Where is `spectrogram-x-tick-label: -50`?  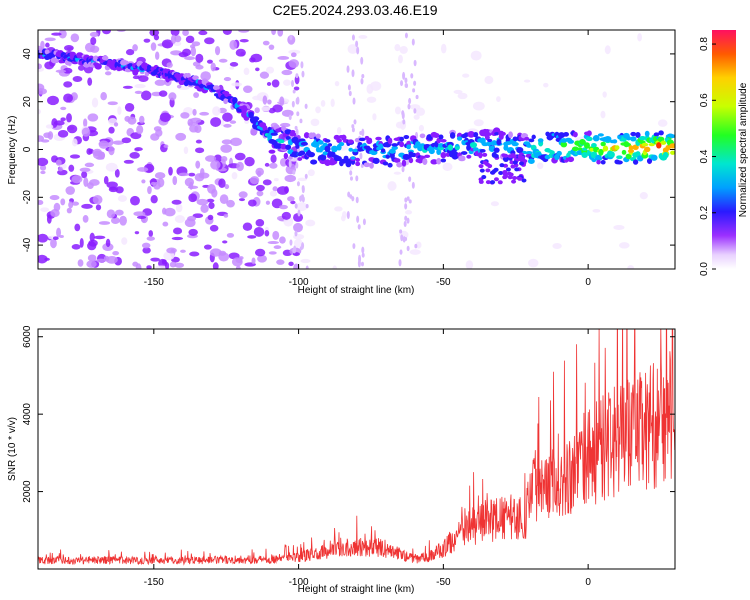
spectrogram-x-tick-label: -50 is located at coordinates (443, 282).